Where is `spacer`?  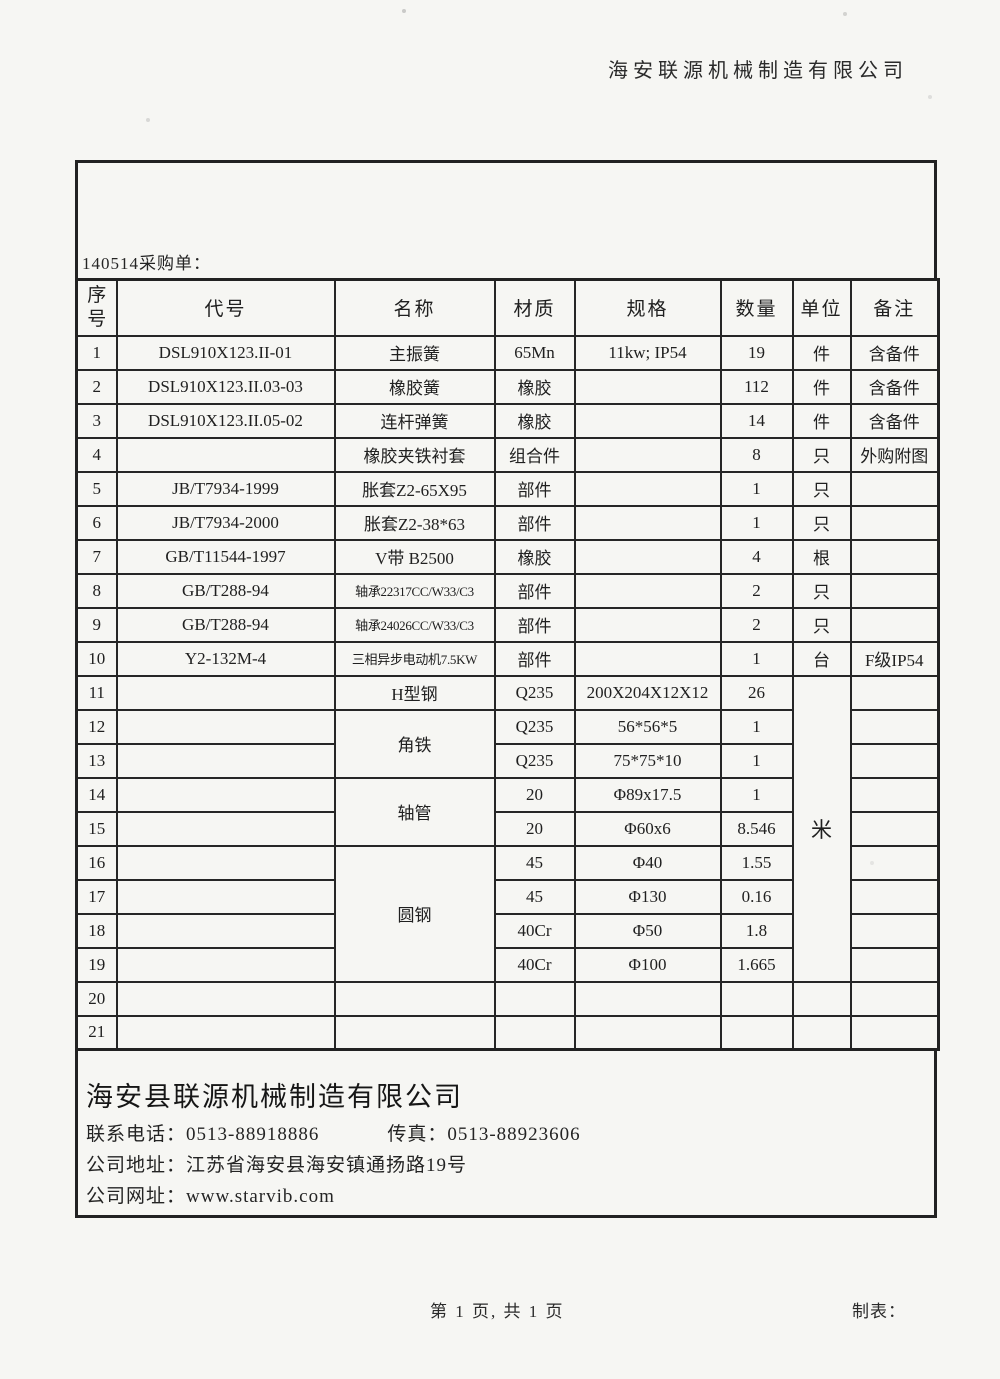 spacer is located at coordinates (353, 1134).